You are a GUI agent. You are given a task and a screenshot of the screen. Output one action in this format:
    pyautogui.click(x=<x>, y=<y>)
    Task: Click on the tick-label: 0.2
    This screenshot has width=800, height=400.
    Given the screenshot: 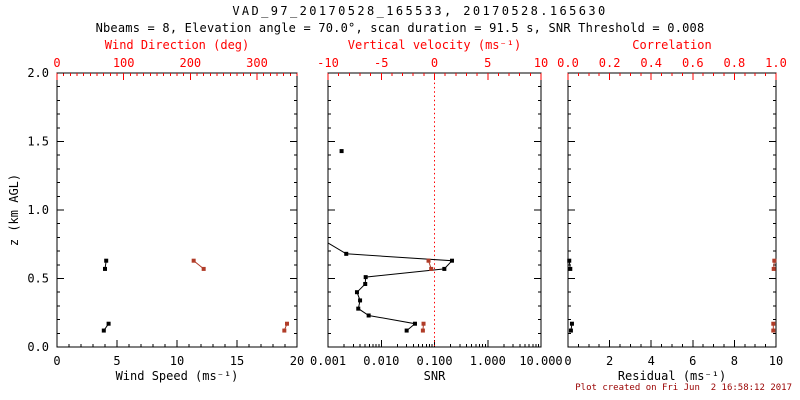 What is the action you would take?
    pyautogui.click(x=610, y=63)
    